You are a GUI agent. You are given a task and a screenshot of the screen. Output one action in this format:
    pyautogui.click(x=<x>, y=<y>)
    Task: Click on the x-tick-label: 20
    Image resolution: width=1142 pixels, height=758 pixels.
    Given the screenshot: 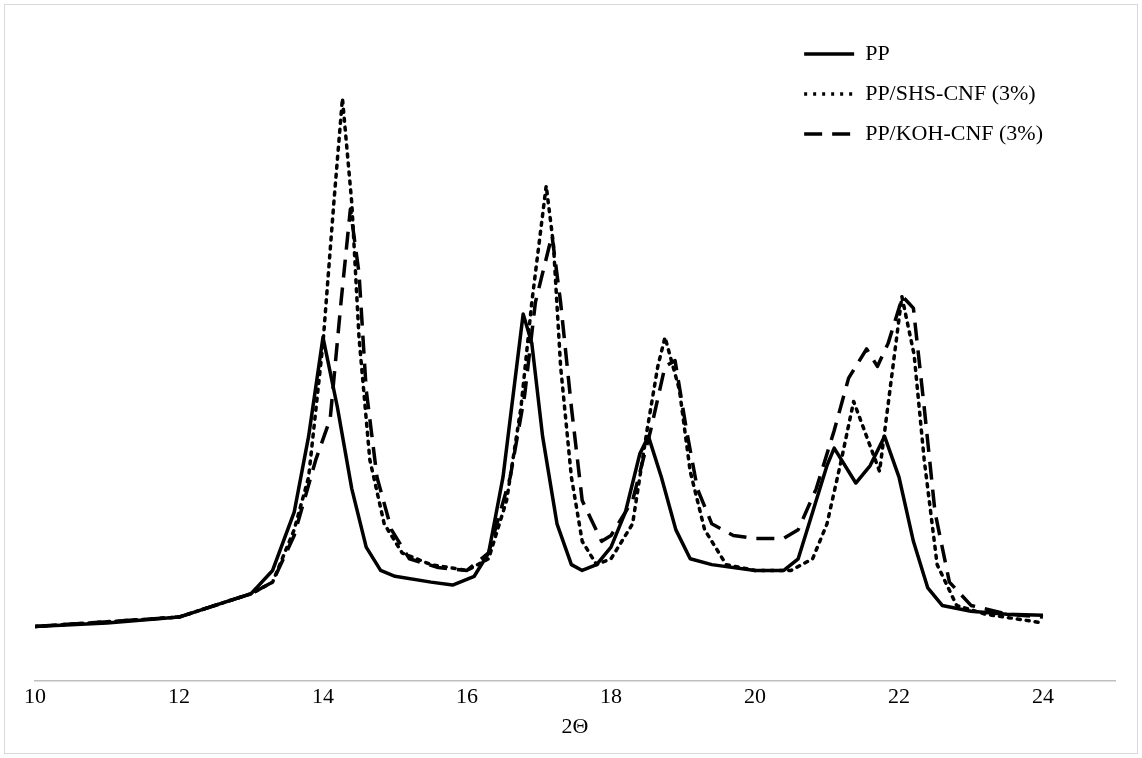 What is the action you would take?
    pyautogui.click(x=755, y=696)
    